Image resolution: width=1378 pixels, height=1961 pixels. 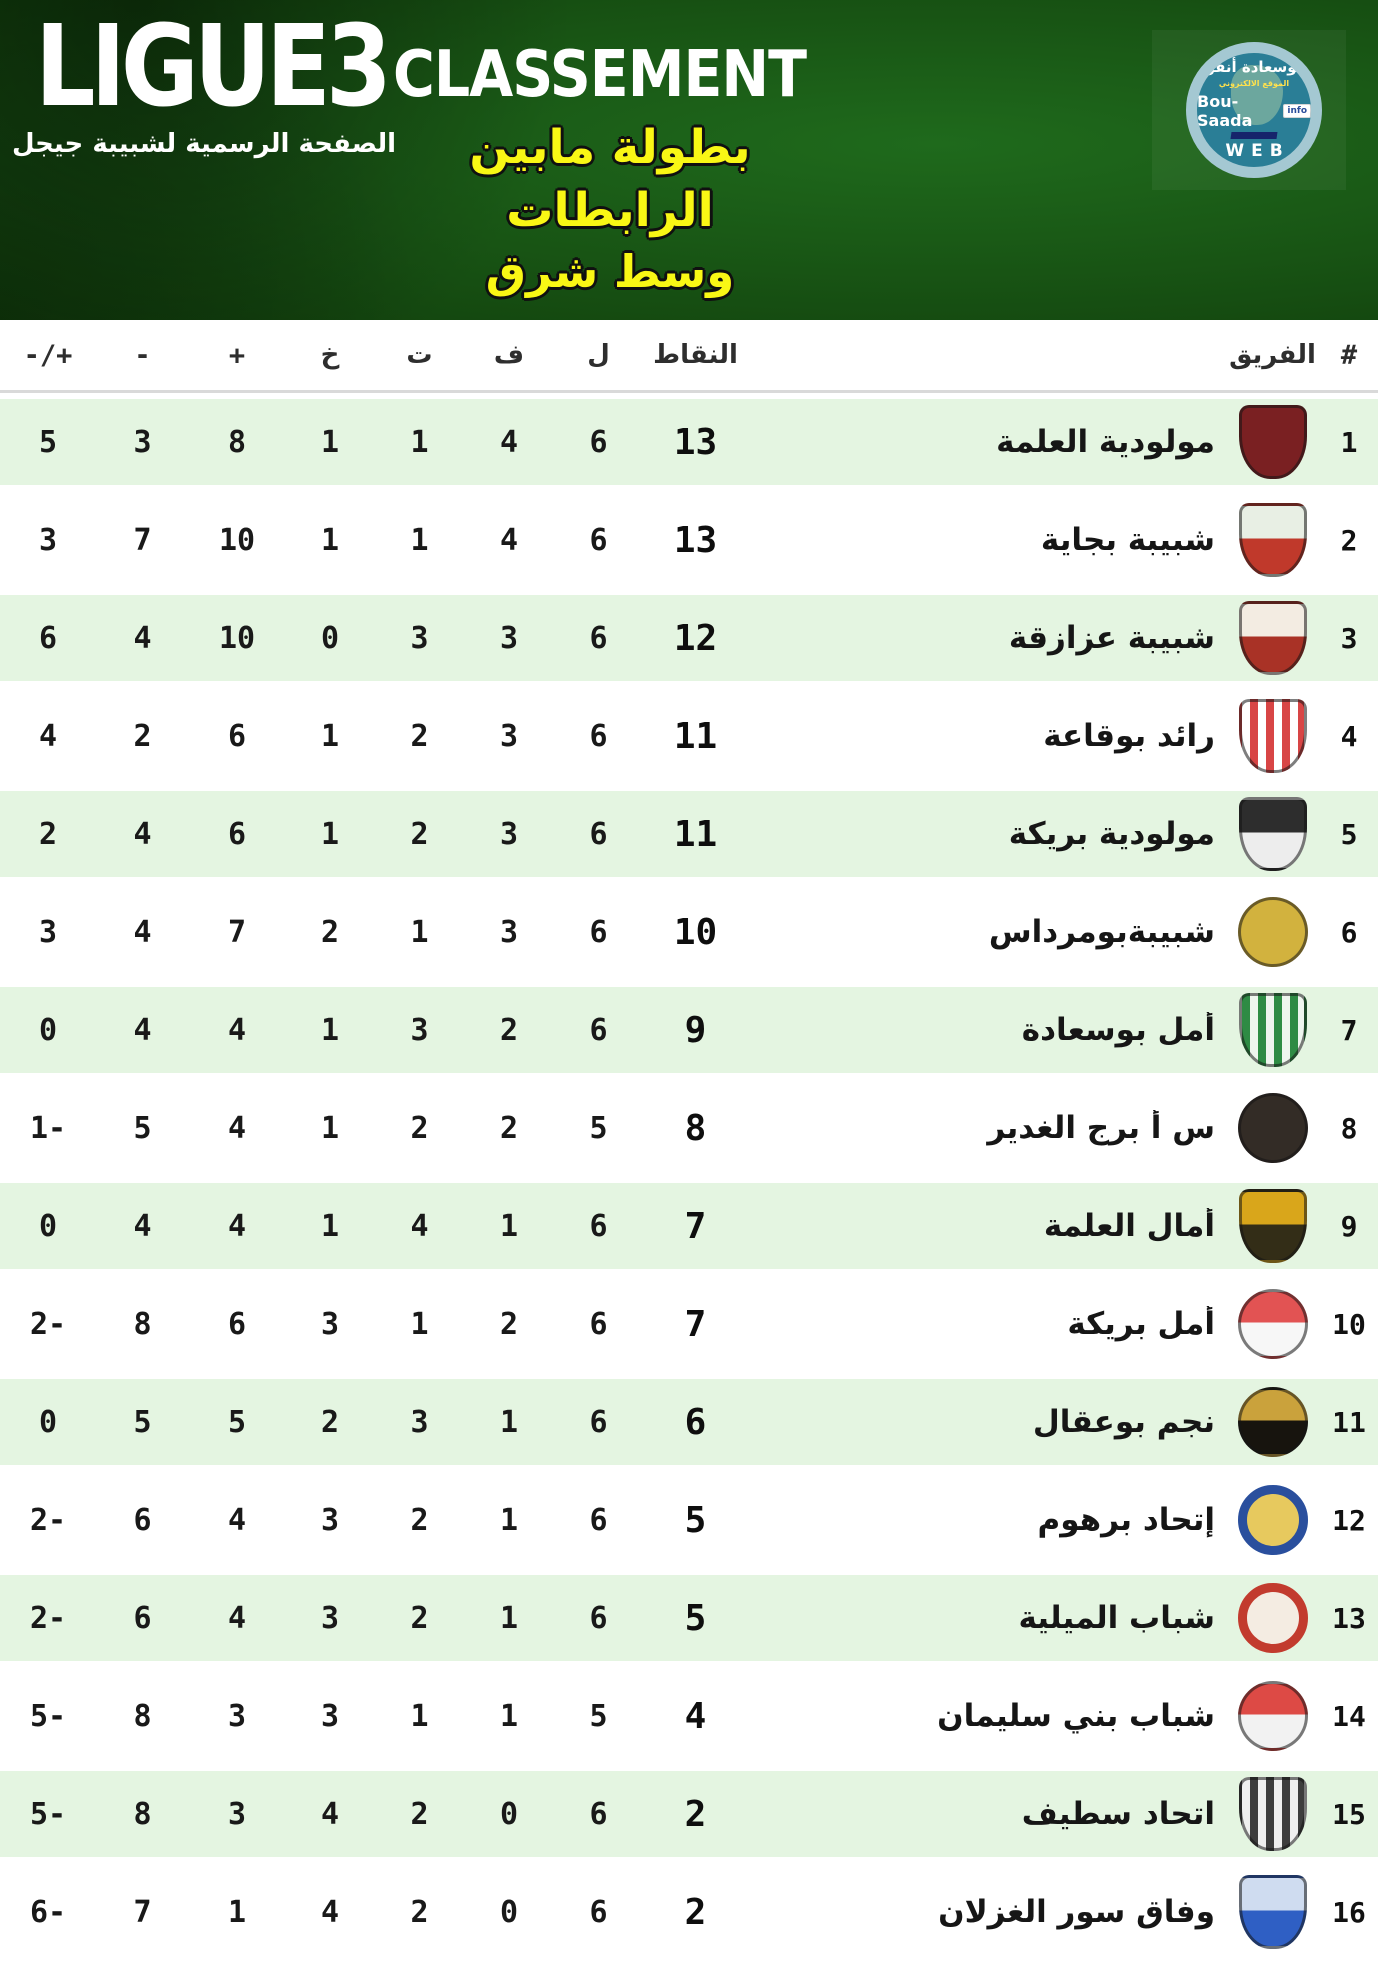 I want to click on table-row: 2- 8 6 3 1 2 6 7 أمل بريكة 10, so click(x=689, y=1324).